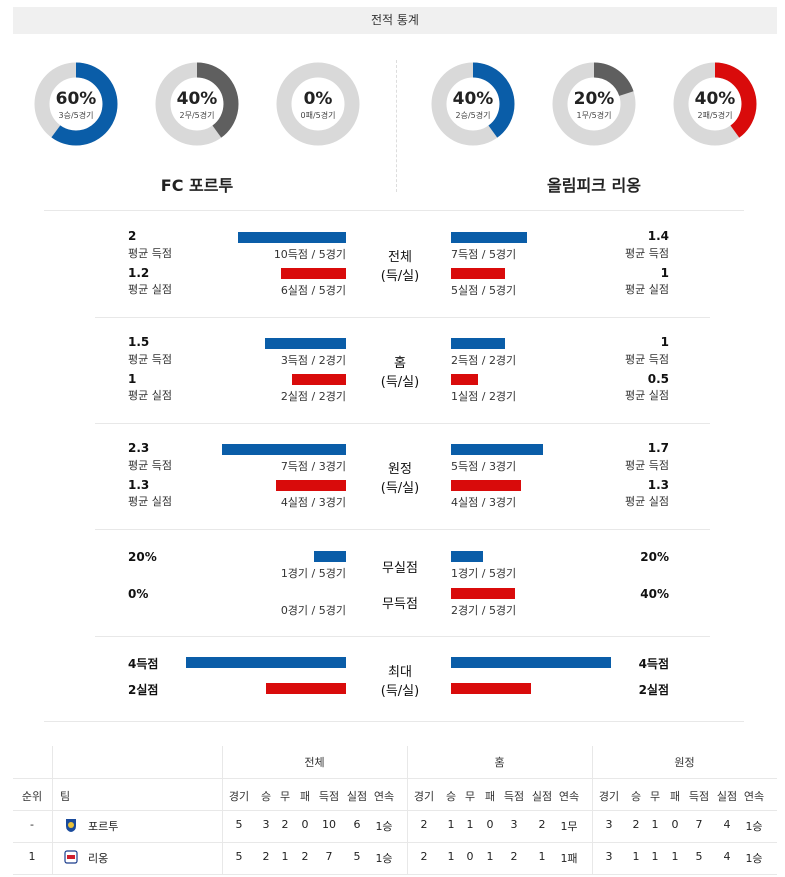 This screenshot has height=877, width=785. Describe the element at coordinates (76, 99) in the screenshot. I see `donut-percent: 60%` at that location.